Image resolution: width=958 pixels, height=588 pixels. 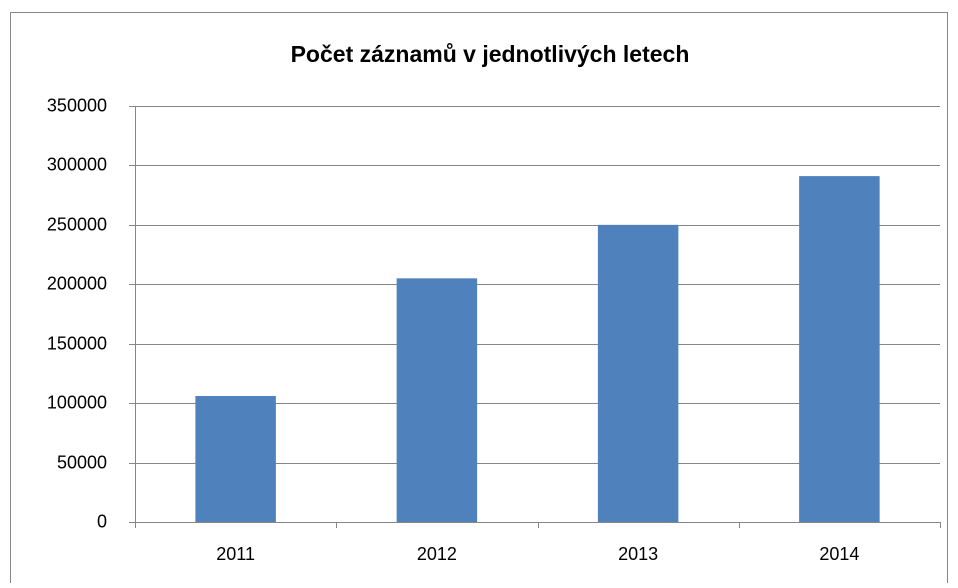 What do you see at coordinates (638, 554) in the screenshot?
I see `x-tick-label: 2013` at bounding box center [638, 554].